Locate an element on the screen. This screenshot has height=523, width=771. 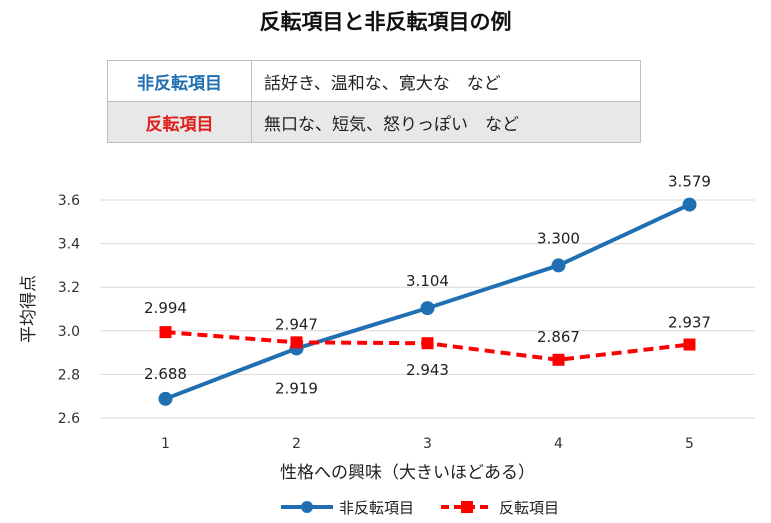
y-tick-label: 2.8 is located at coordinates (69, 375).